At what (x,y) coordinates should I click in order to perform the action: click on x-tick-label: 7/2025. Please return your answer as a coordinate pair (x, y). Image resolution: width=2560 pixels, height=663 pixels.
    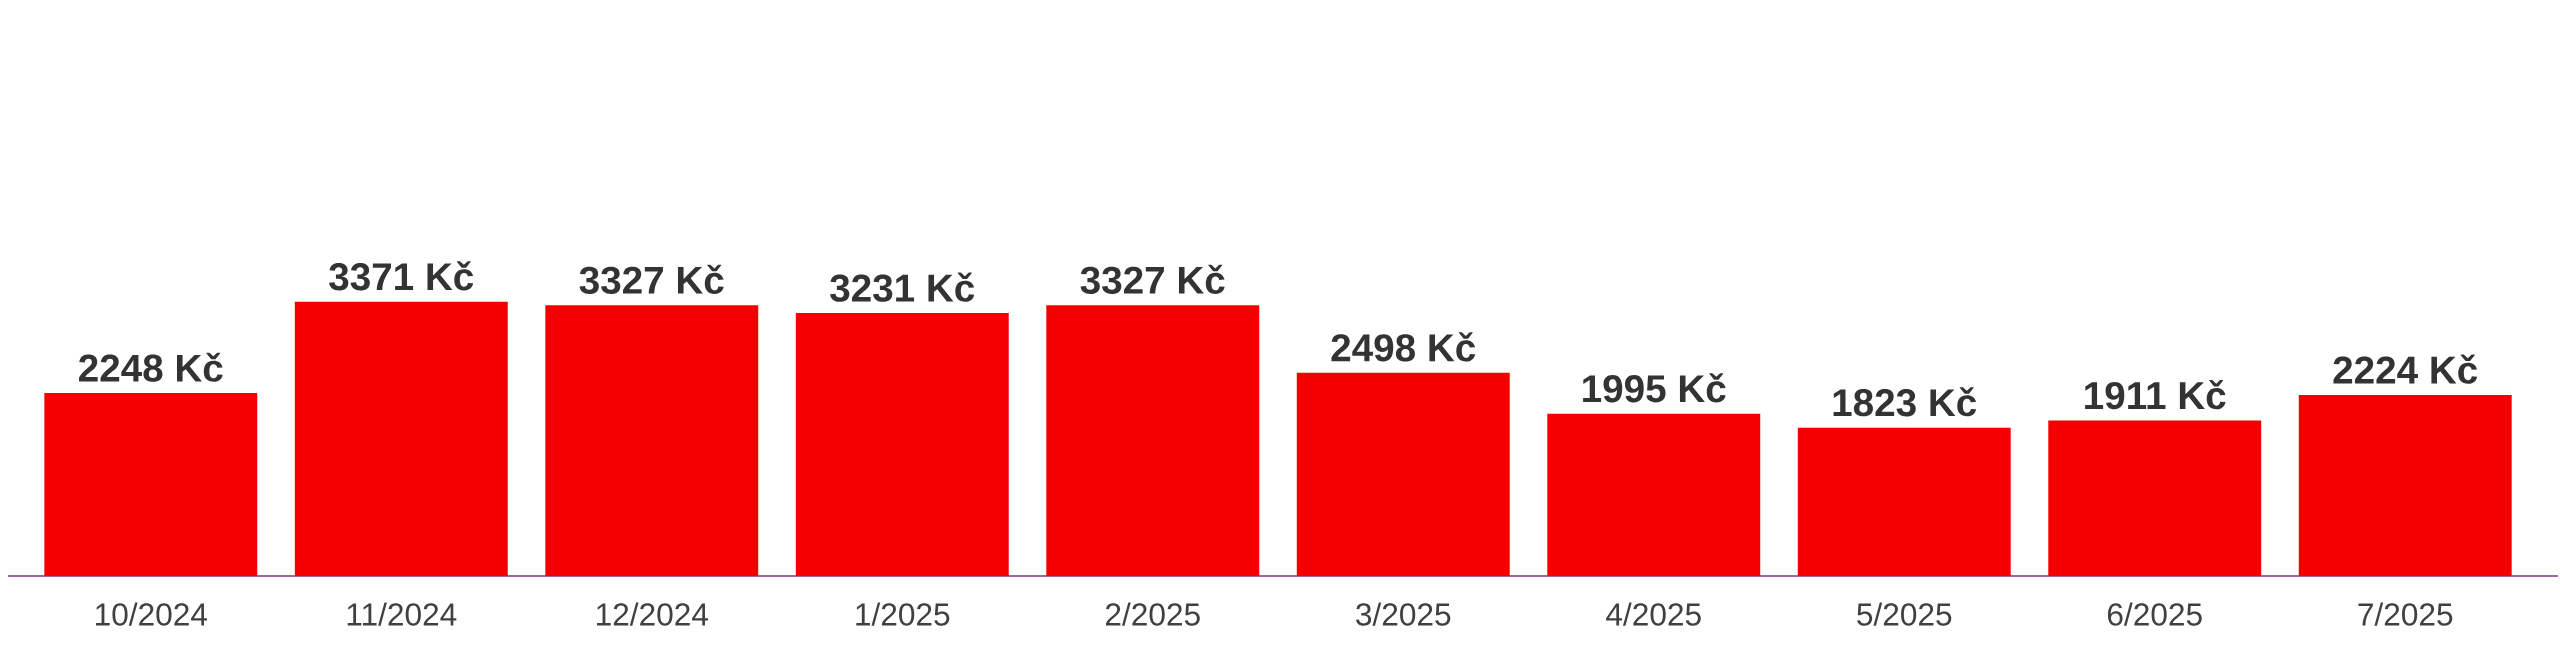
    Looking at the image, I should click on (2405, 614).